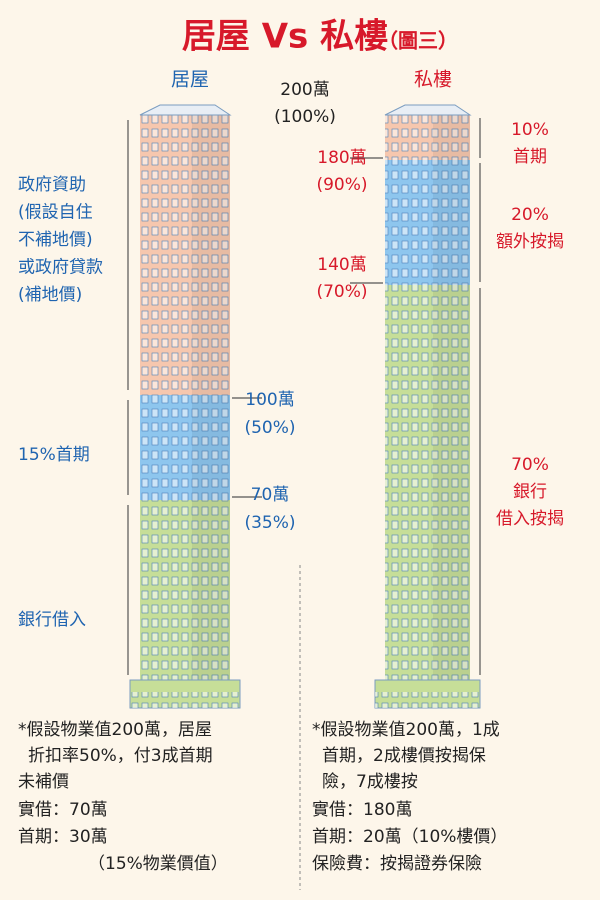 This screenshot has height=900, width=600. I want to click on note: 實借：180萬, so click(362, 810).